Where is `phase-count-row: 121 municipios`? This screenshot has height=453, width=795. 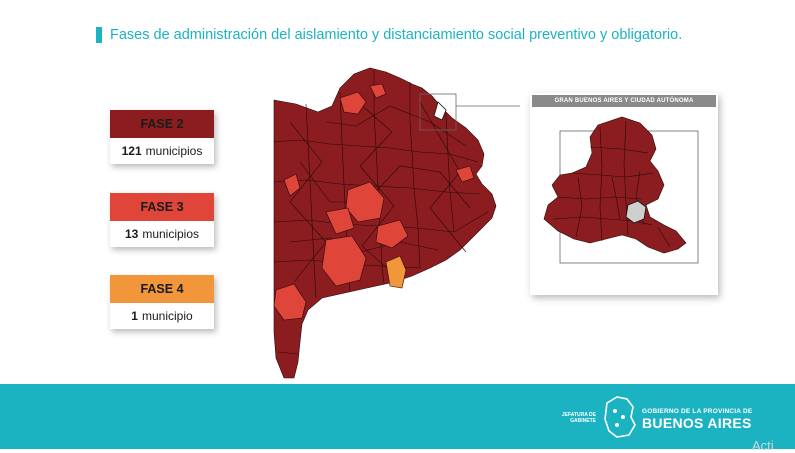 phase-count-row: 121 municipios is located at coordinates (162, 151).